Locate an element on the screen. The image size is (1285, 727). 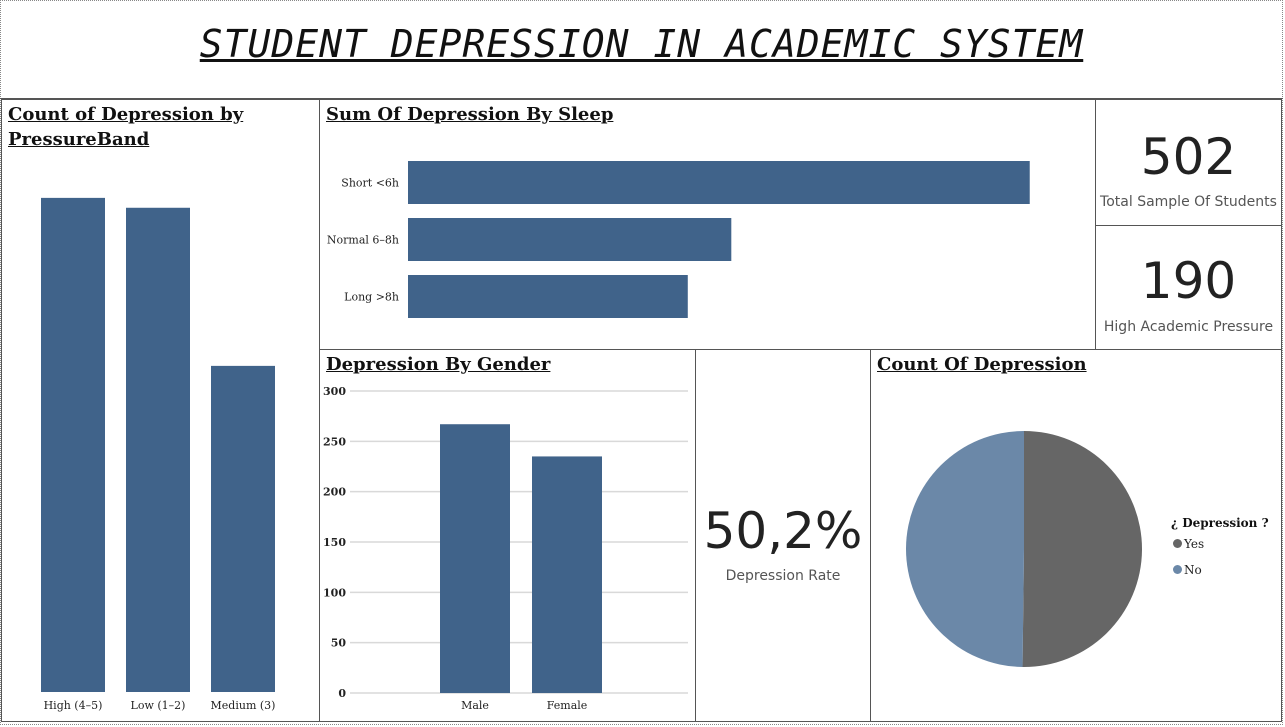
x-tick-label: Female is located at coordinates (567, 705).